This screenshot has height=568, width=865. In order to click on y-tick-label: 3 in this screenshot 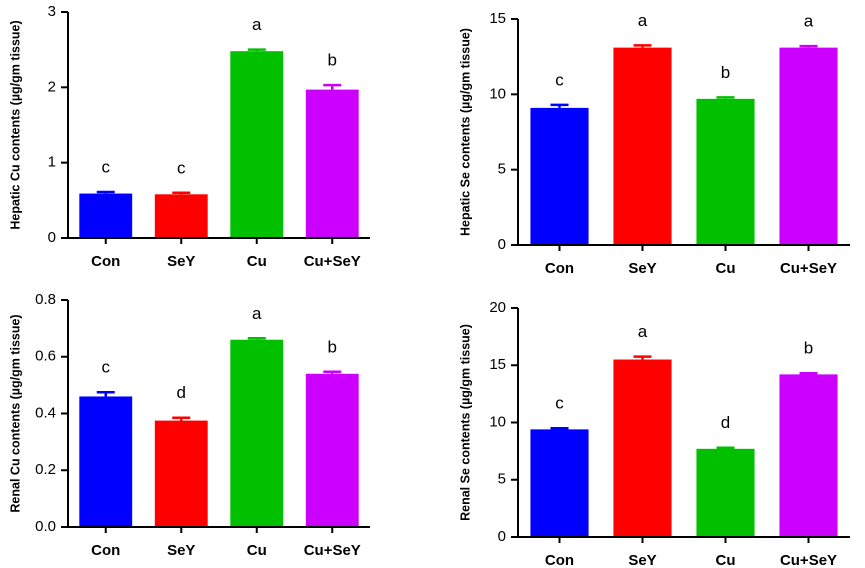, I will do `click(52, 11)`.